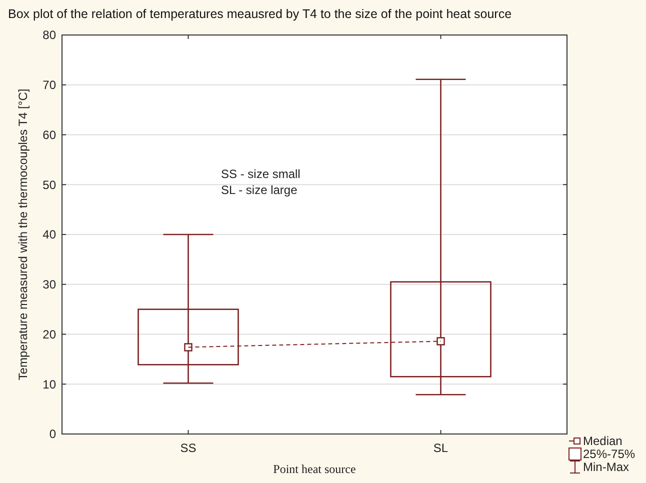 This screenshot has height=483, width=646. Describe the element at coordinates (23, 234) in the screenshot. I see `y-axis-title: Temperature measured with the thermocouples T4 [°C]` at that location.